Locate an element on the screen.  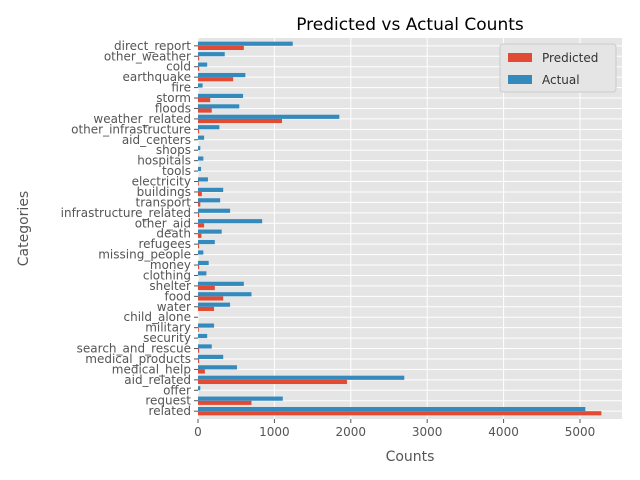
x-tick-label: 1000 is located at coordinates (274, 432).